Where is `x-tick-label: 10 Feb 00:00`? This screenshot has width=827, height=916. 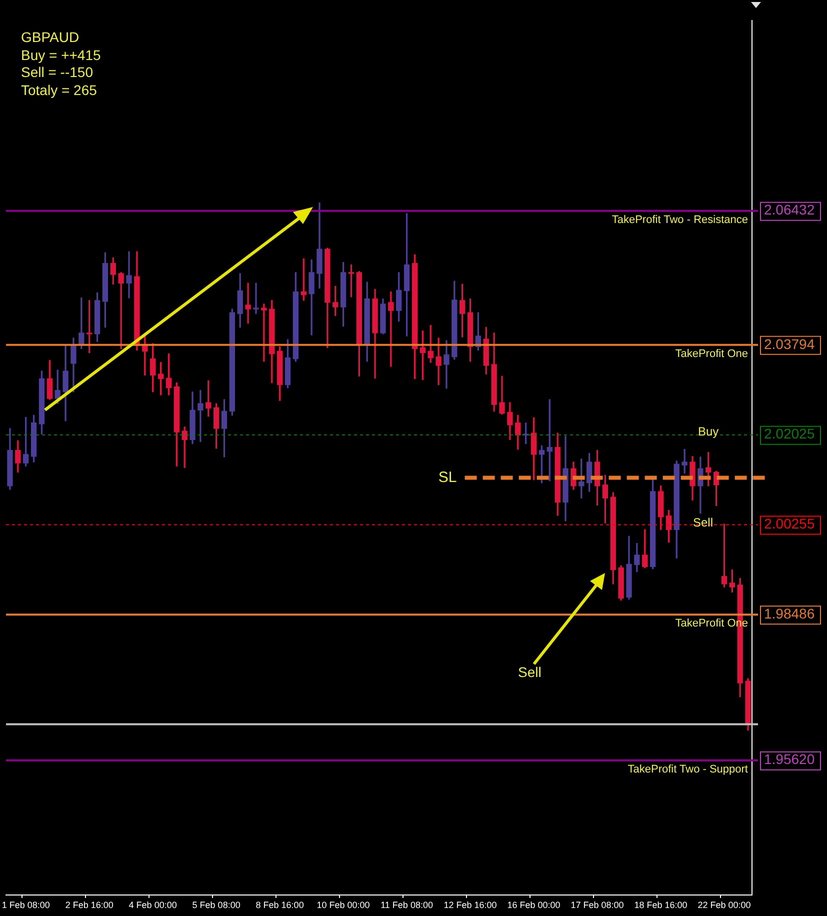
x-tick-label: 10 Feb 00:00 is located at coordinates (343, 905).